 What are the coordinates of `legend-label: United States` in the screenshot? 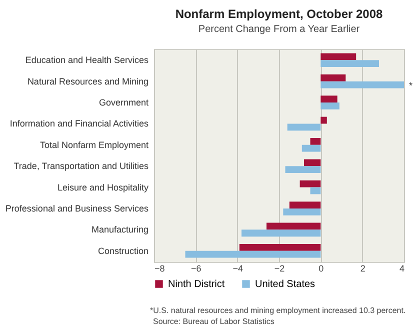 It's located at (285, 284).